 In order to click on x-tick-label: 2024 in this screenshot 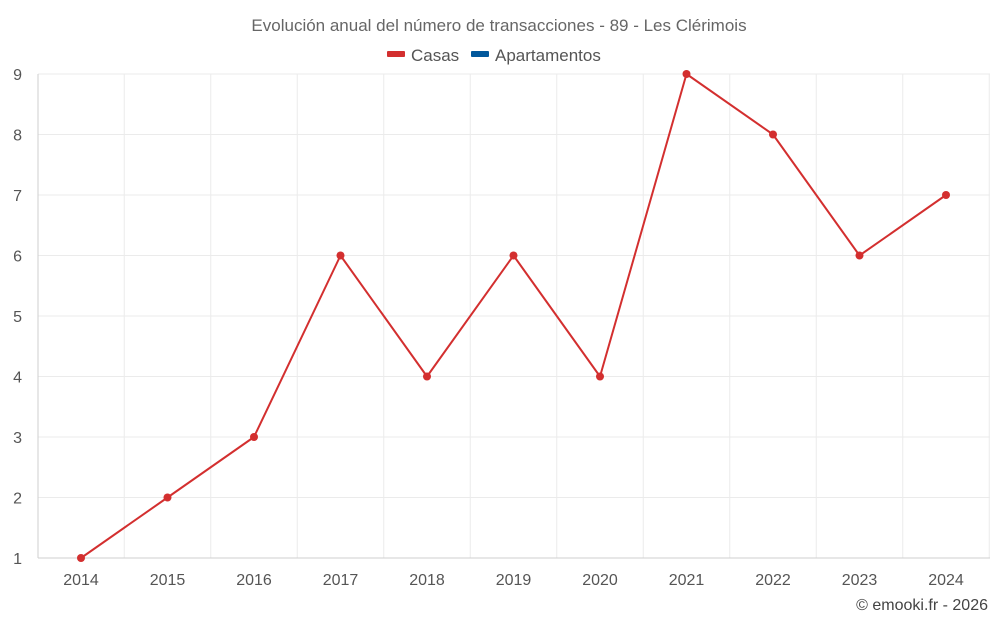, I will do `click(946, 580)`.